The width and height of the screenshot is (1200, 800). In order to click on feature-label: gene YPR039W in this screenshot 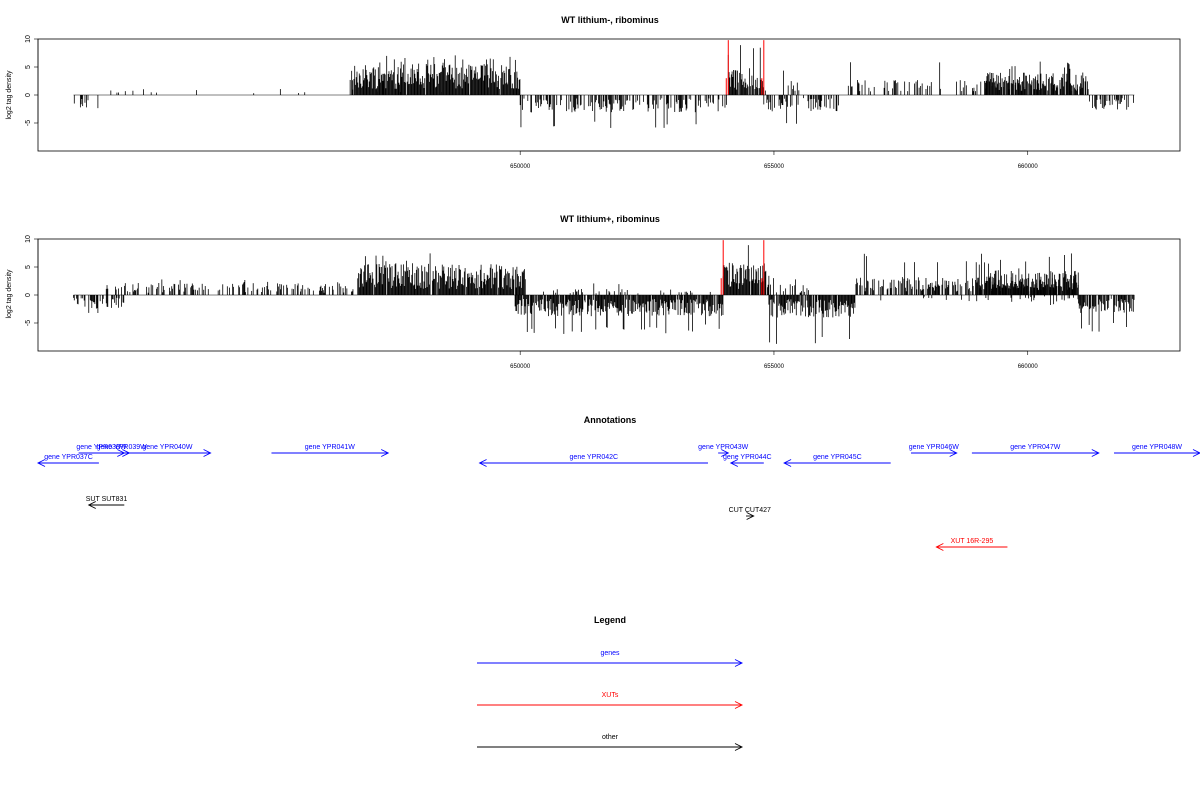, I will do `click(122, 447)`.